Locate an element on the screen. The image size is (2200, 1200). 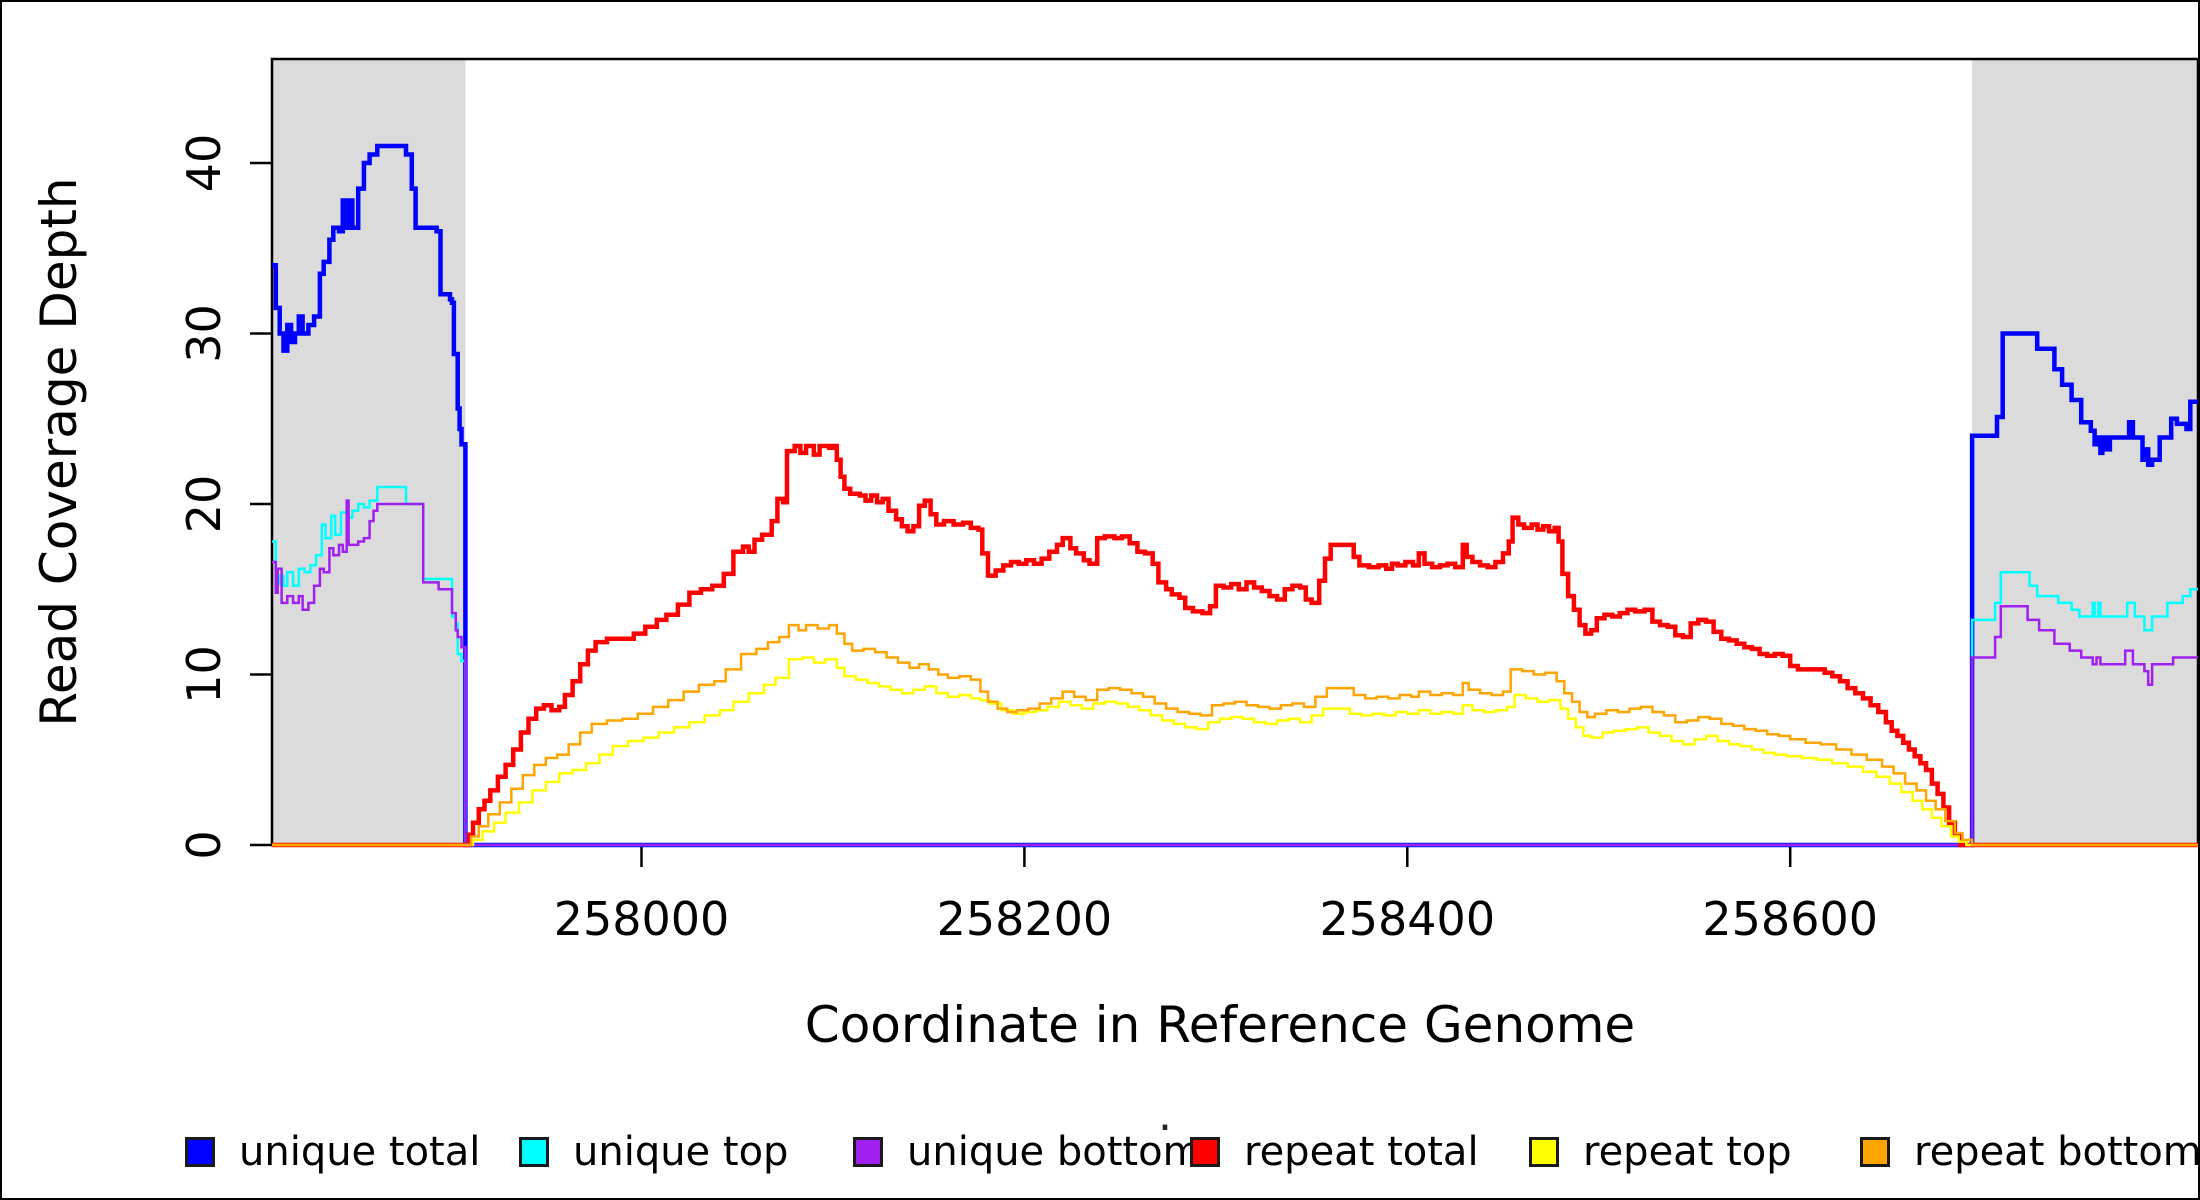
unique-region-left is located at coordinates (369, 452).